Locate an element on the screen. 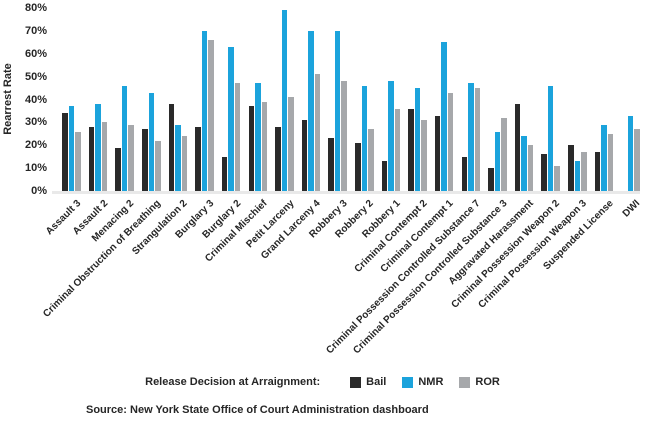 This screenshot has height=428, width=645. legend-item-nmr: NMR is located at coordinates (422, 382).